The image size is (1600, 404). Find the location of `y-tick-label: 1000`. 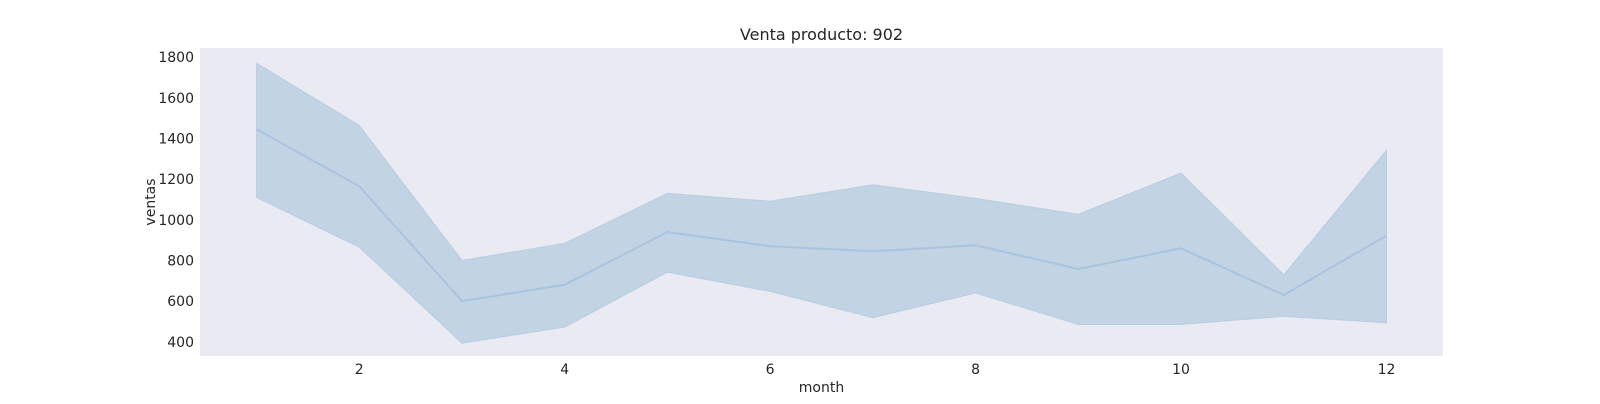

y-tick-label: 1000 is located at coordinates (176, 221).